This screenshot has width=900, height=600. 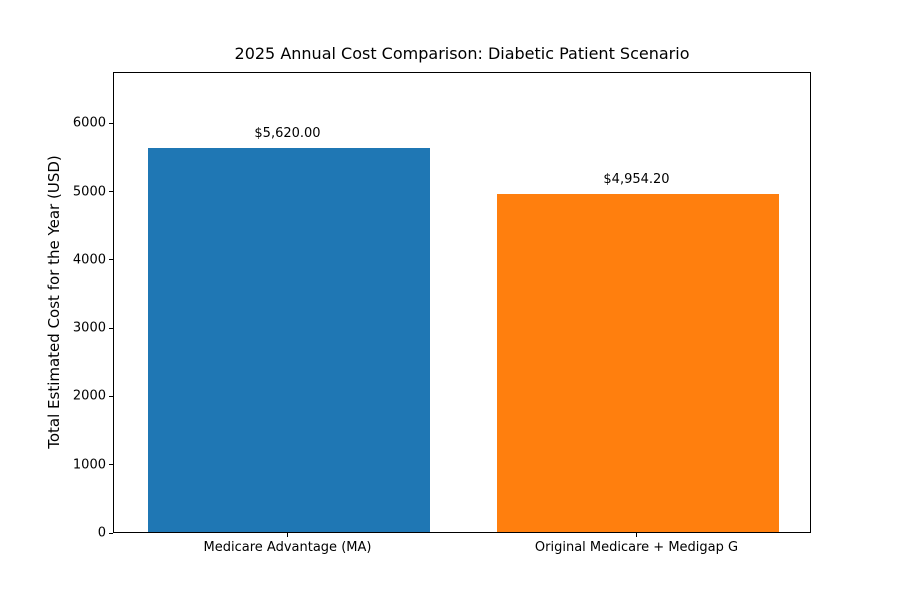 What do you see at coordinates (636, 179) in the screenshot?
I see `bar-value-label: $4,954.20` at bounding box center [636, 179].